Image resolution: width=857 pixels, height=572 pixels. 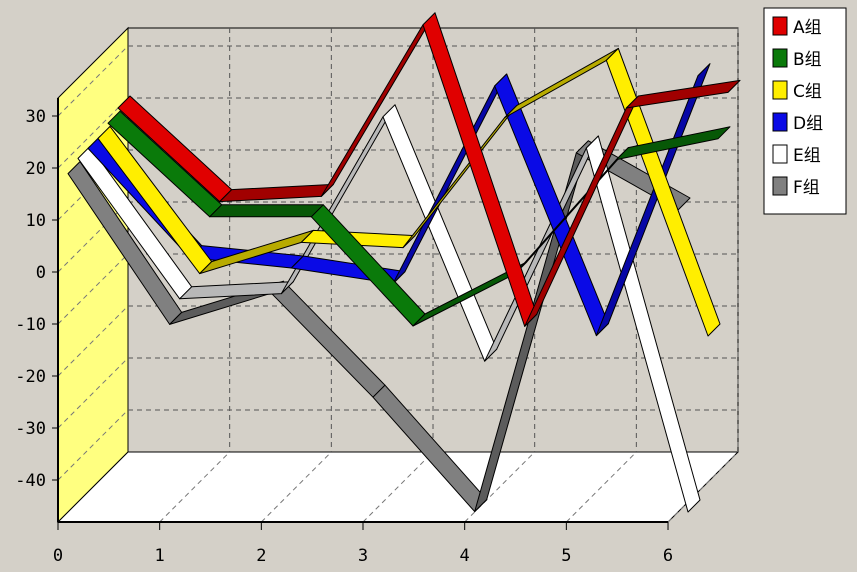 I want to click on legend-item: C组, so click(x=797, y=91).